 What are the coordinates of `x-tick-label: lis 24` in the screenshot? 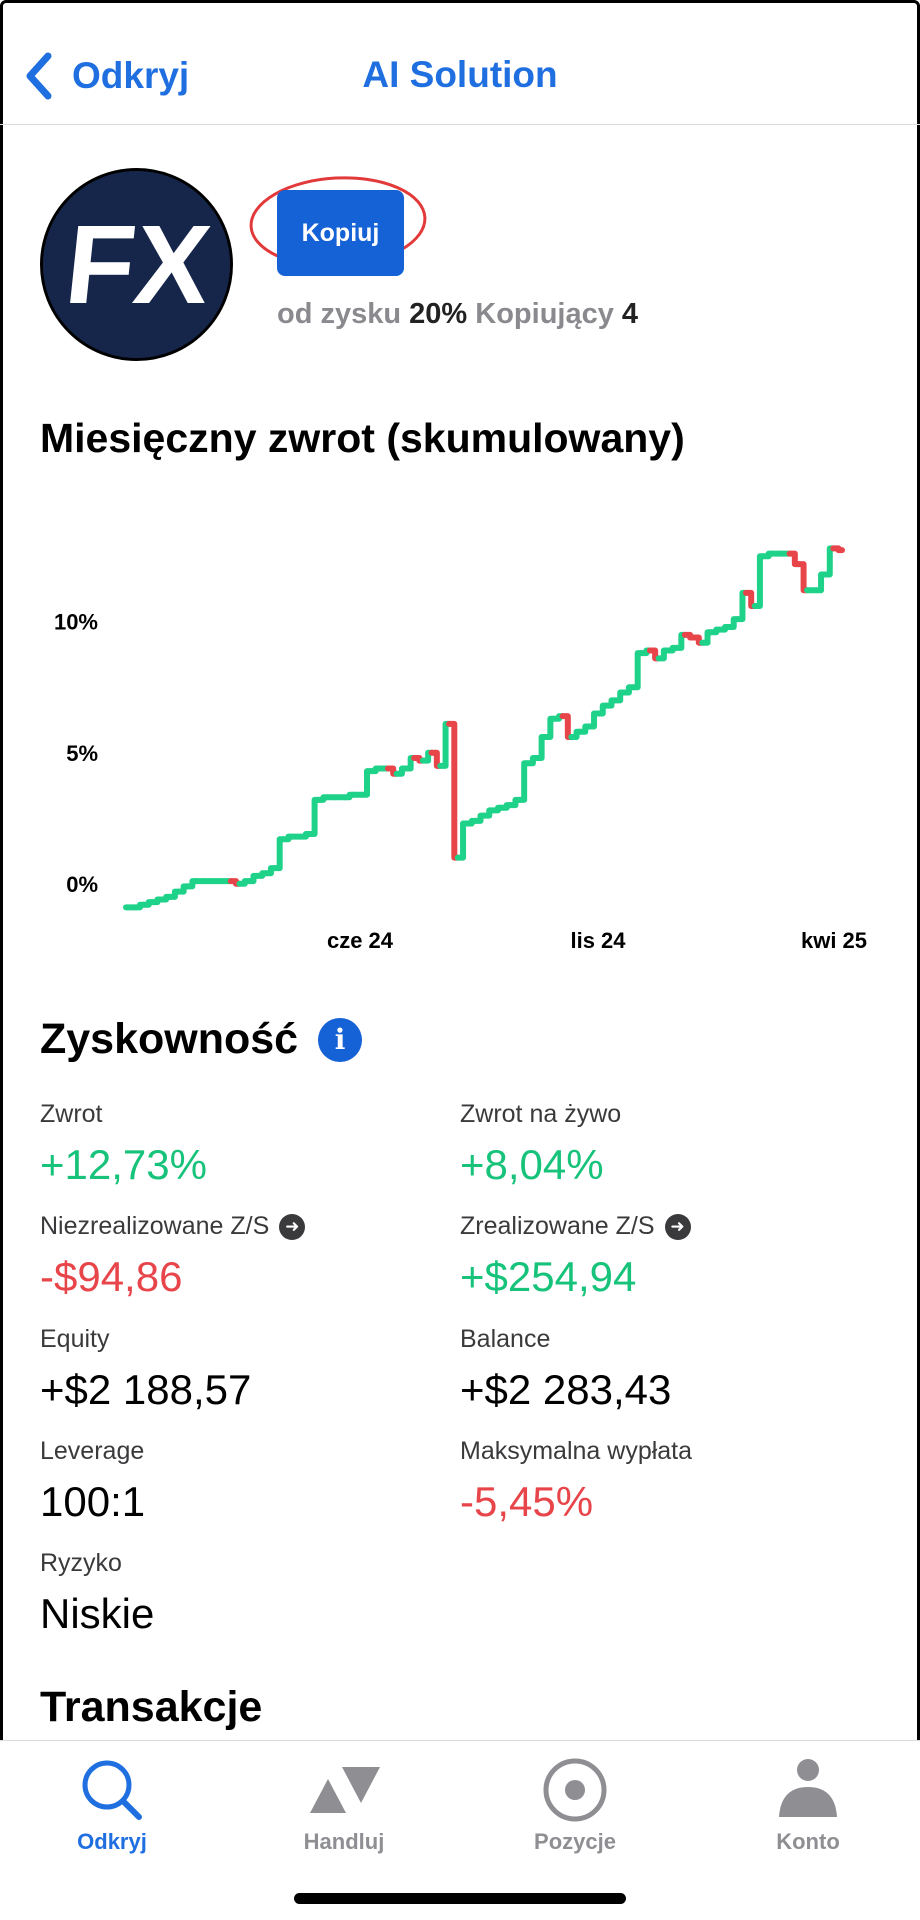 It's located at (598, 940).